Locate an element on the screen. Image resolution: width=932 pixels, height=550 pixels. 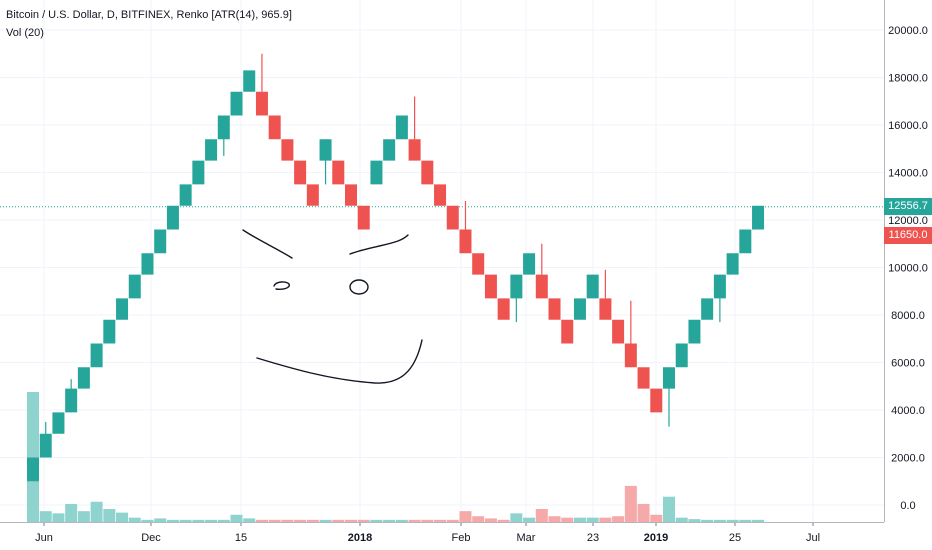
drawing-right-eyebrow is located at coordinates (379, 244).